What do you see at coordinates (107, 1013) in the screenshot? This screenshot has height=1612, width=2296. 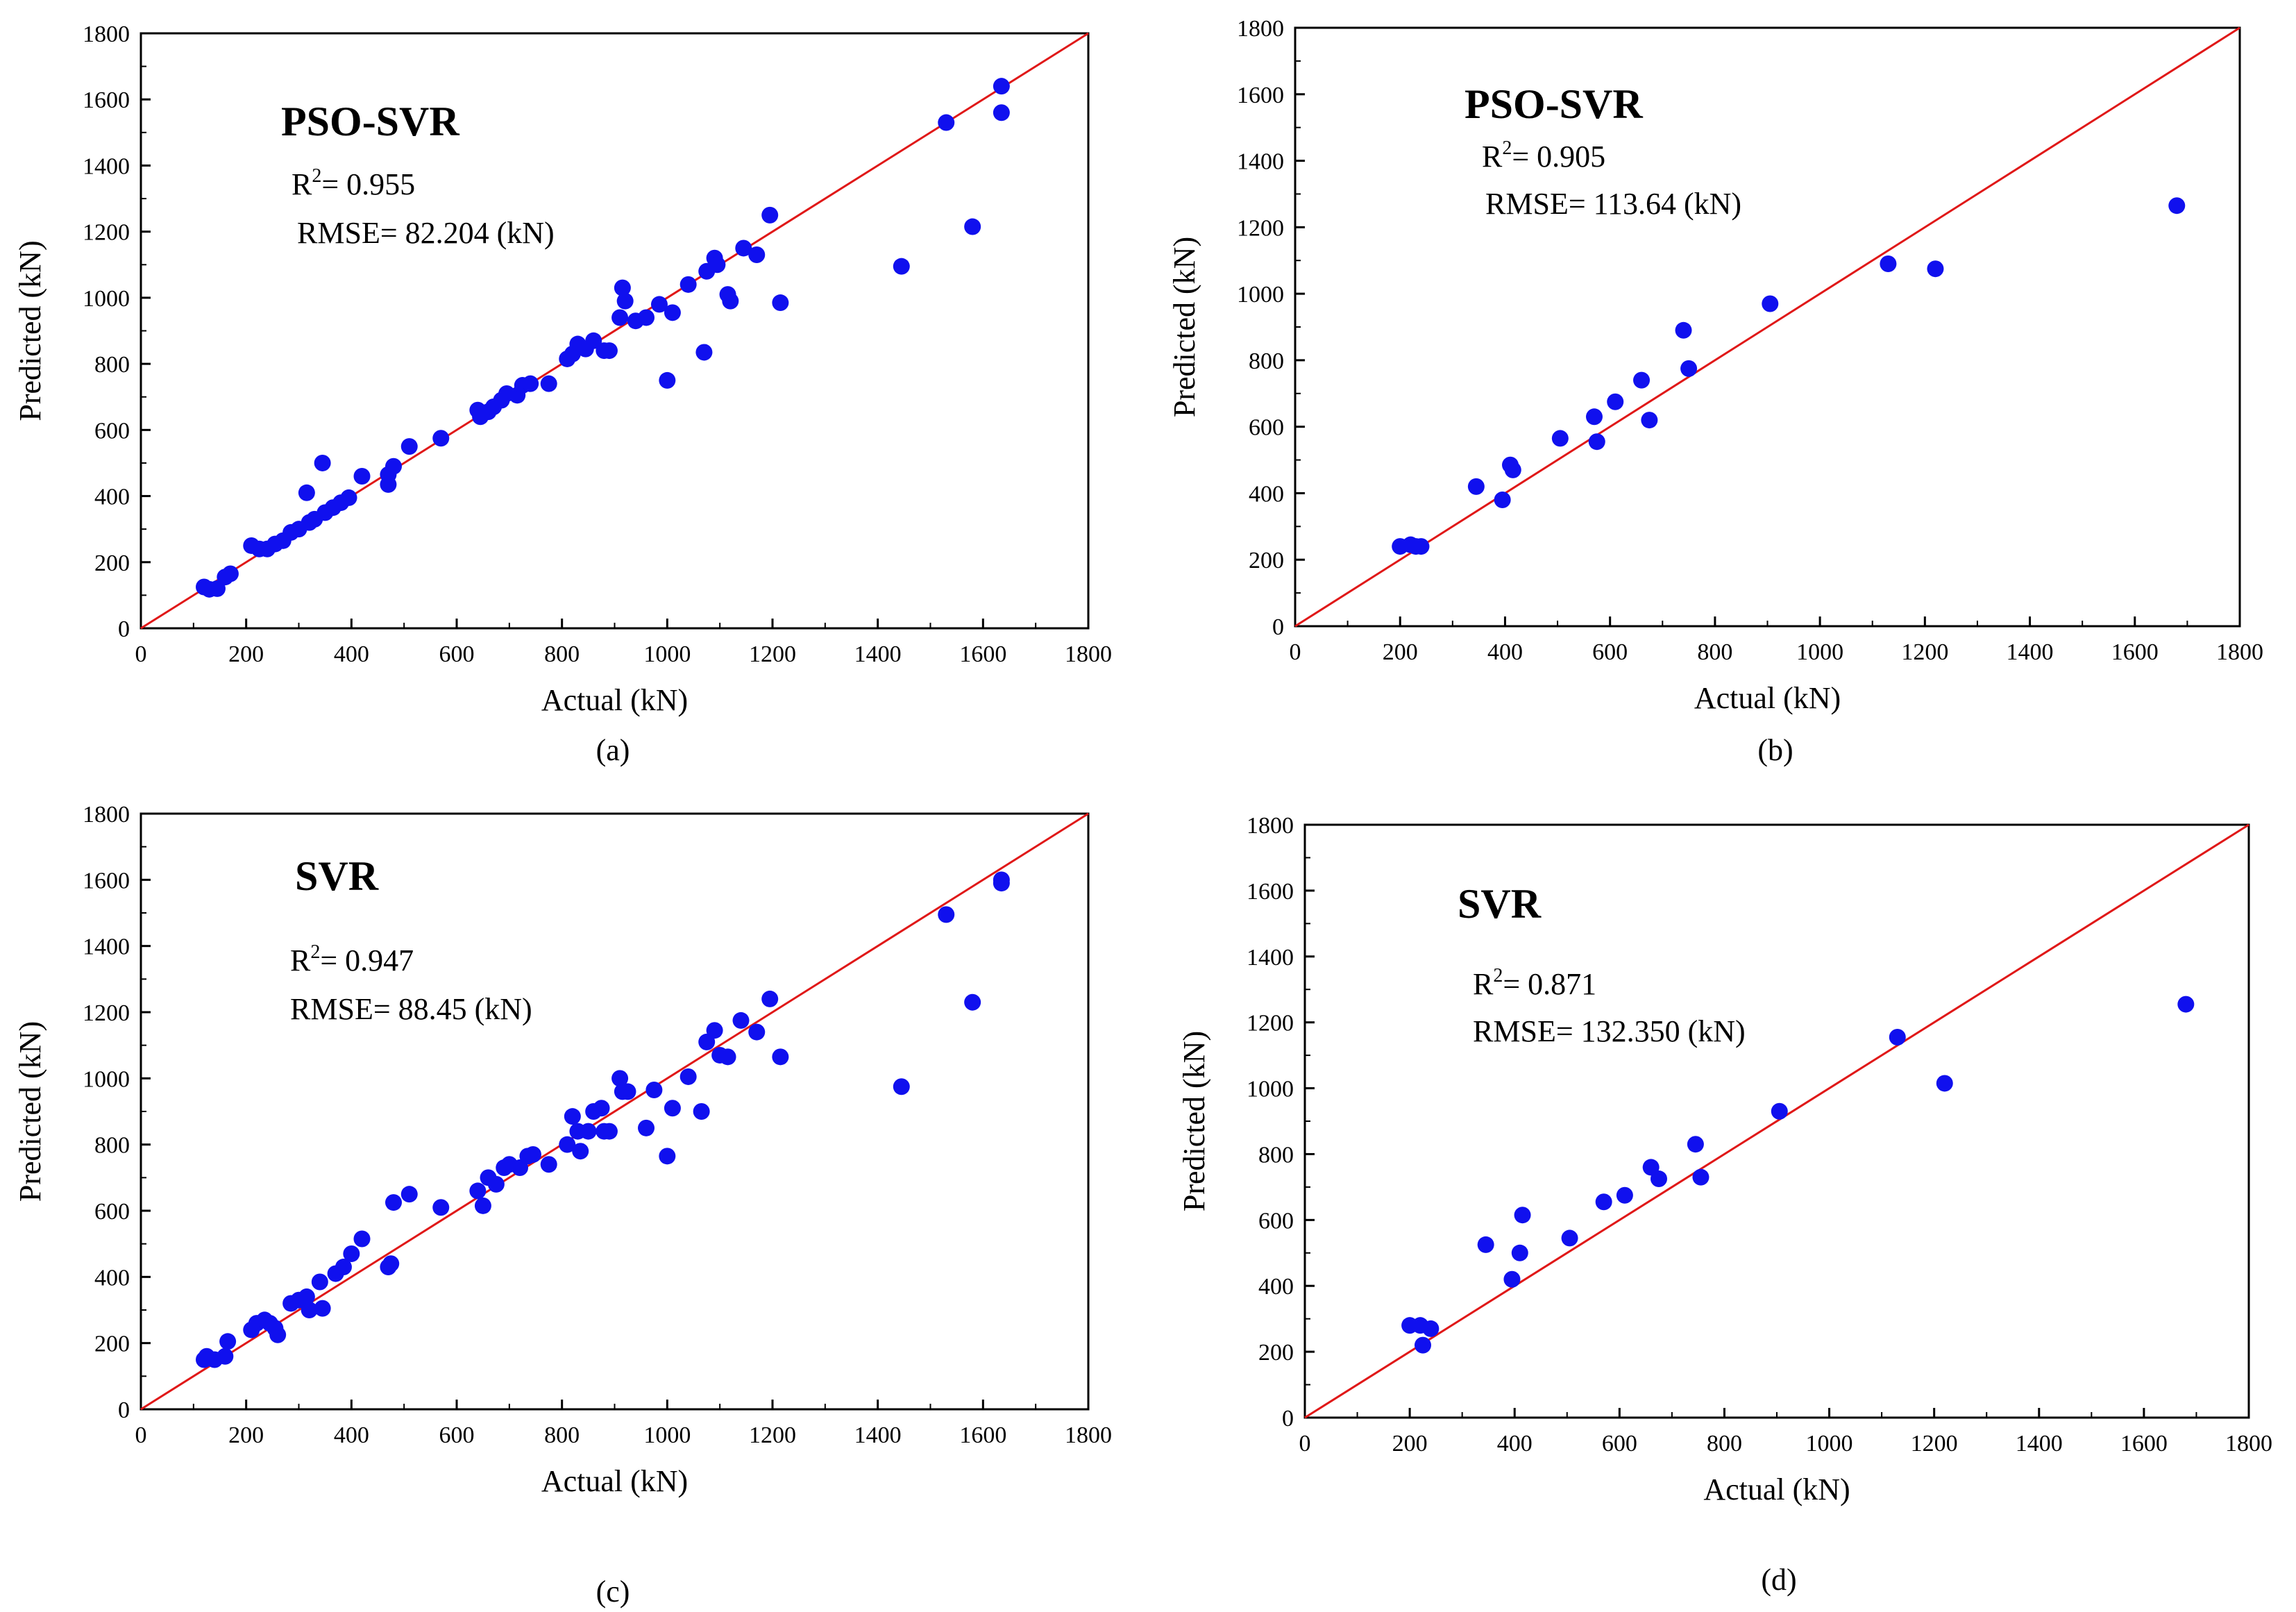 I see `panel-c-y-tick-label: 1200` at bounding box center [107, 1013].